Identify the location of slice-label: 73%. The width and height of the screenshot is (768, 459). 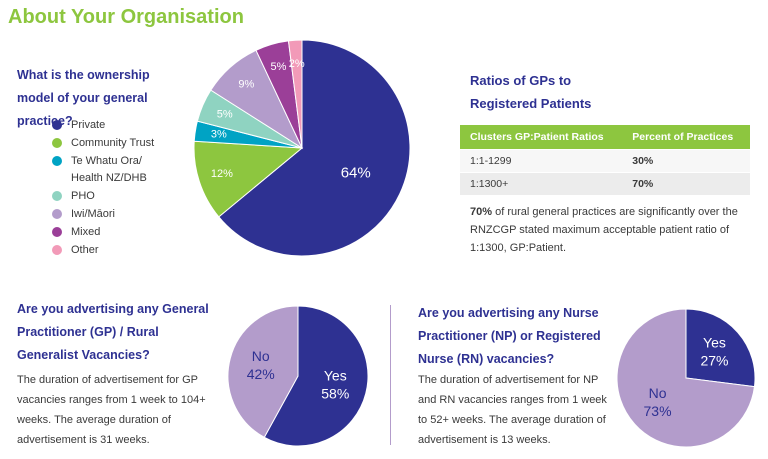
(658, 411).